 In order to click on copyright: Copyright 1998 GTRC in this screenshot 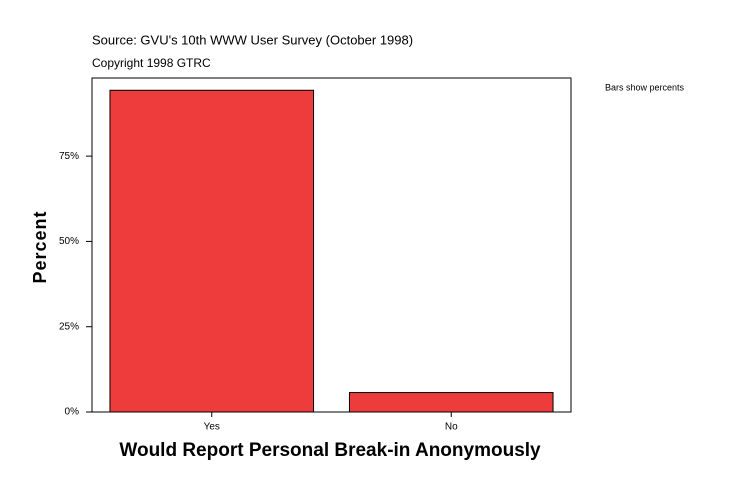, I will do `click(151, 63)`.